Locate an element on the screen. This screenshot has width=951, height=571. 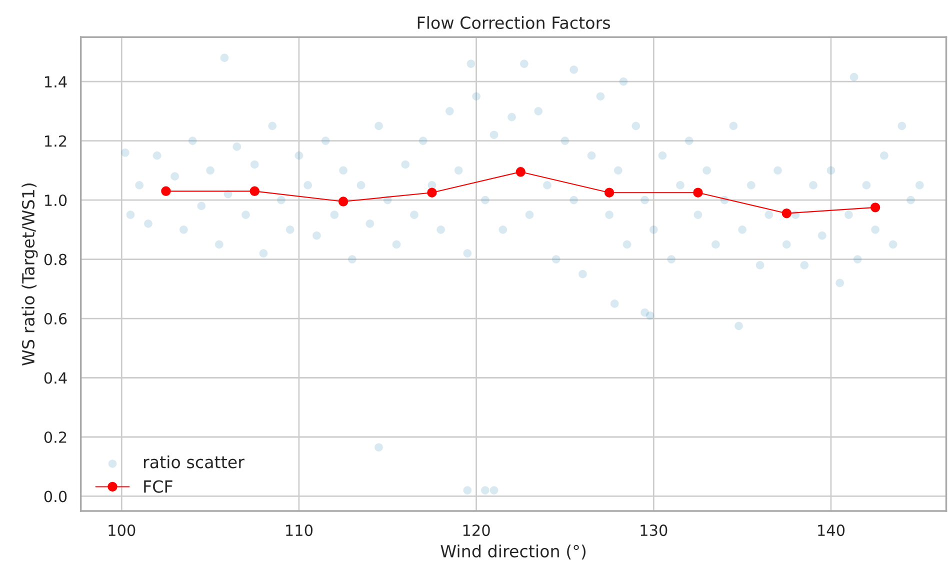
legend-label: FCF is located at coordinates (158, 486).